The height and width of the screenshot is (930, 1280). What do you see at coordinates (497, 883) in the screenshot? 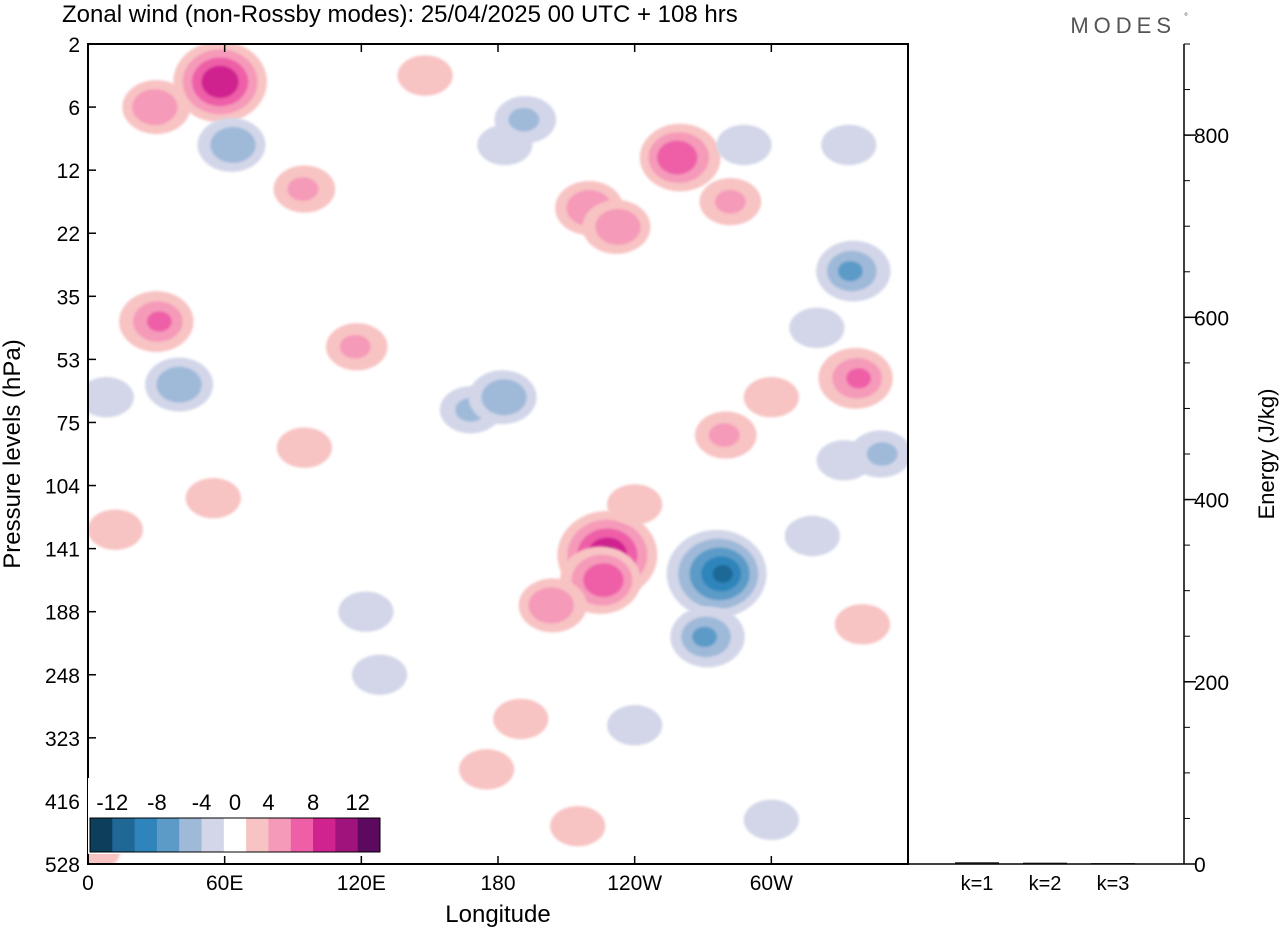
I see `x-tick-label: 180` at bounding box center [497, 883].